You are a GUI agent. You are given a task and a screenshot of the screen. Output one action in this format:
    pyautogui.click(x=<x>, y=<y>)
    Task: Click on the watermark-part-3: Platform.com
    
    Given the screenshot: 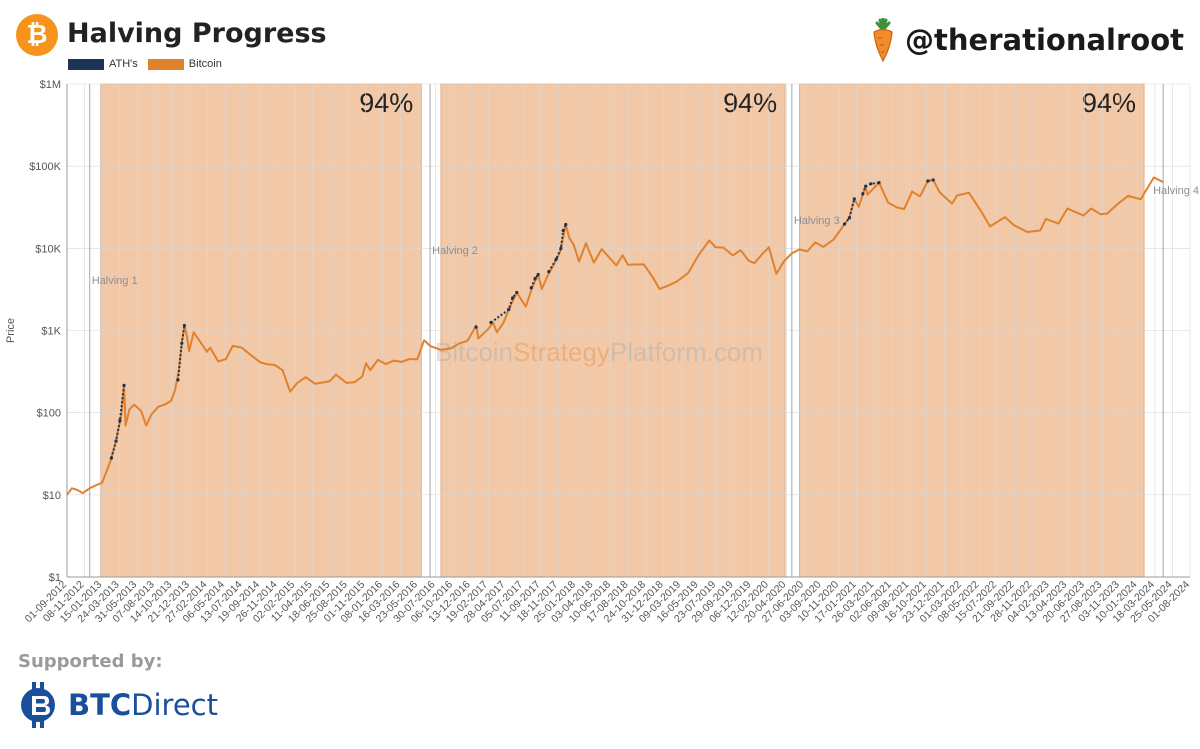 What is the action you would take?
    pyautogui.click(x=686, y=352)
    